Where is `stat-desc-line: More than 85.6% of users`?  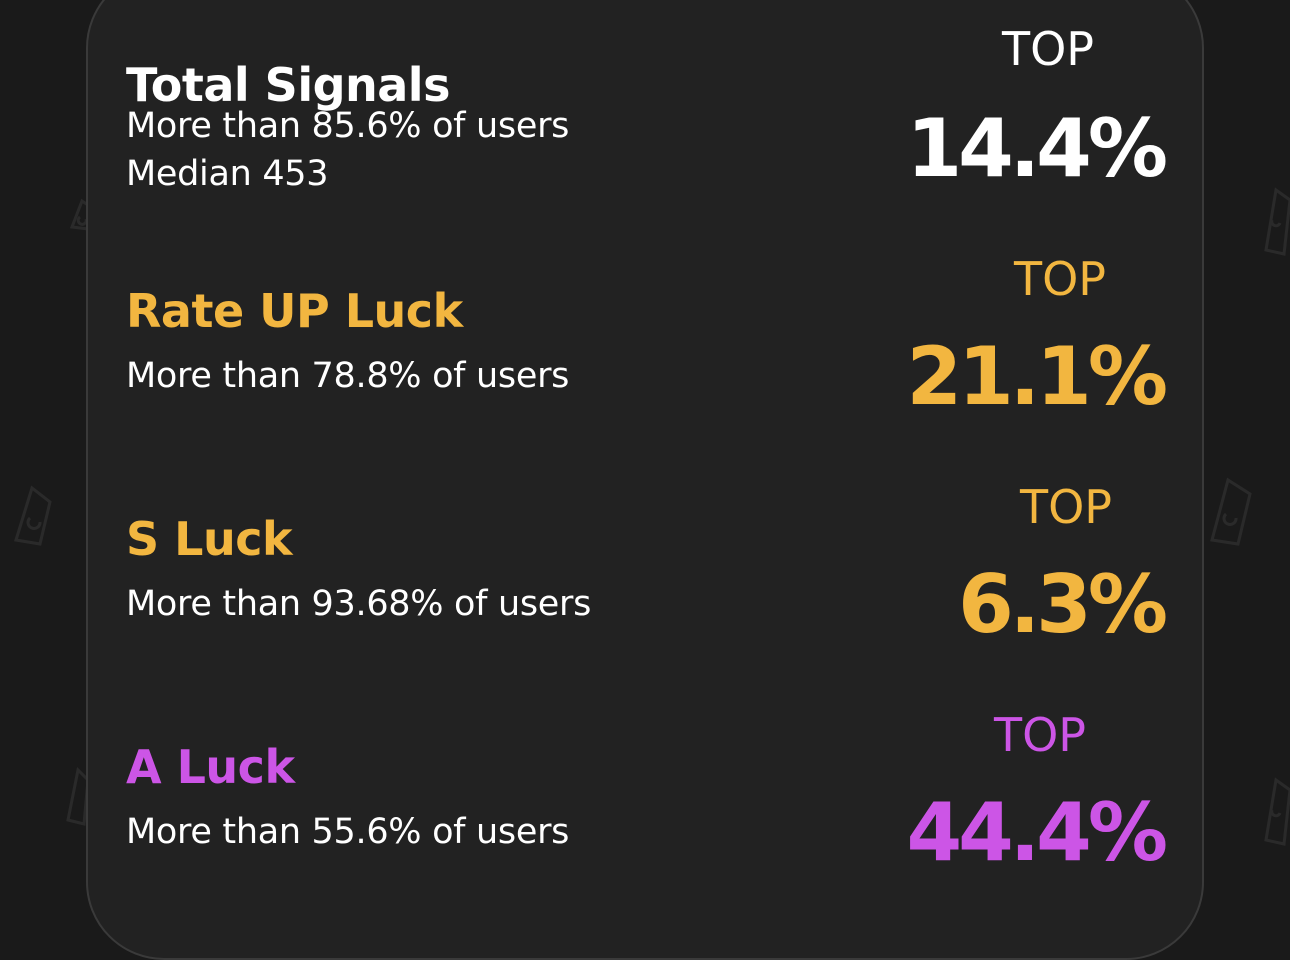
stat-desc-line: More than 85.6% of users is located at coordinates (348, 126).